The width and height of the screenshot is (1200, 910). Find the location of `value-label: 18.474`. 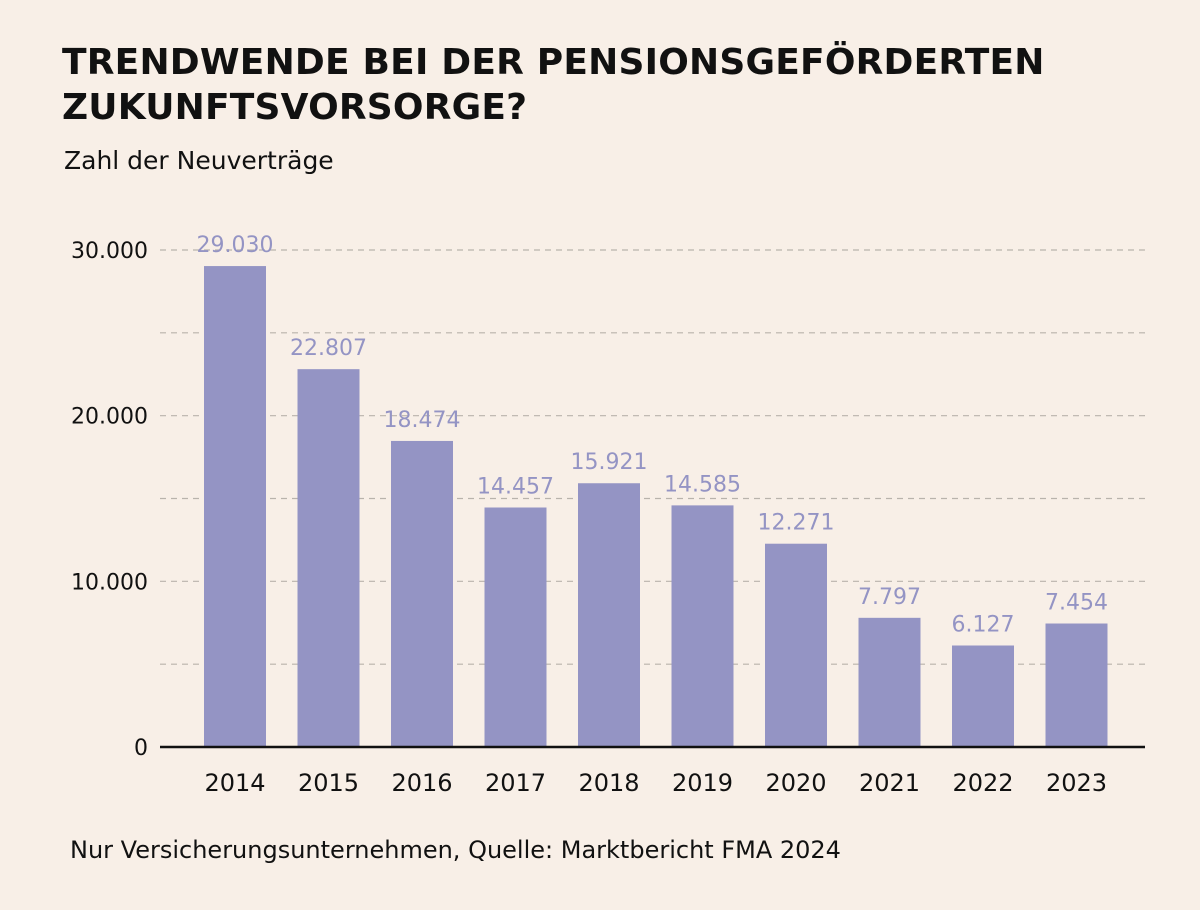

value-label: 18.474 is located at coordinates (422, 420).